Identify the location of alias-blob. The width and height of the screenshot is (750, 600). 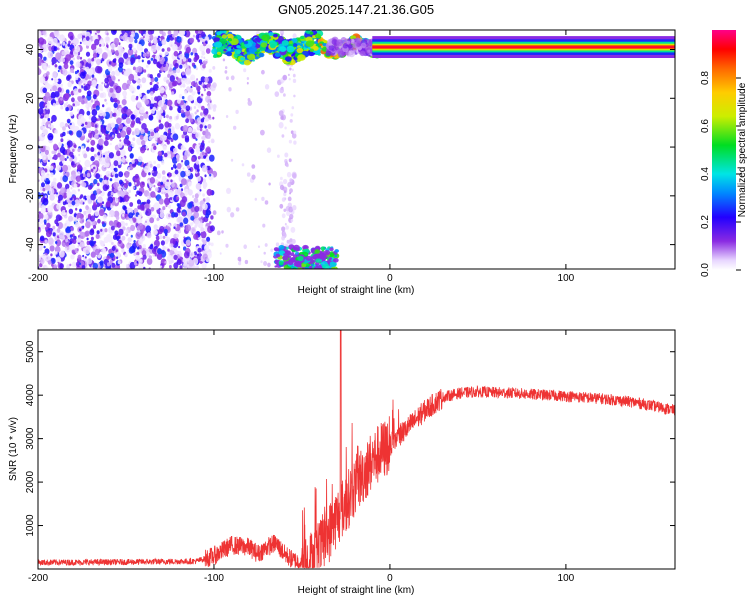
(321, 266).